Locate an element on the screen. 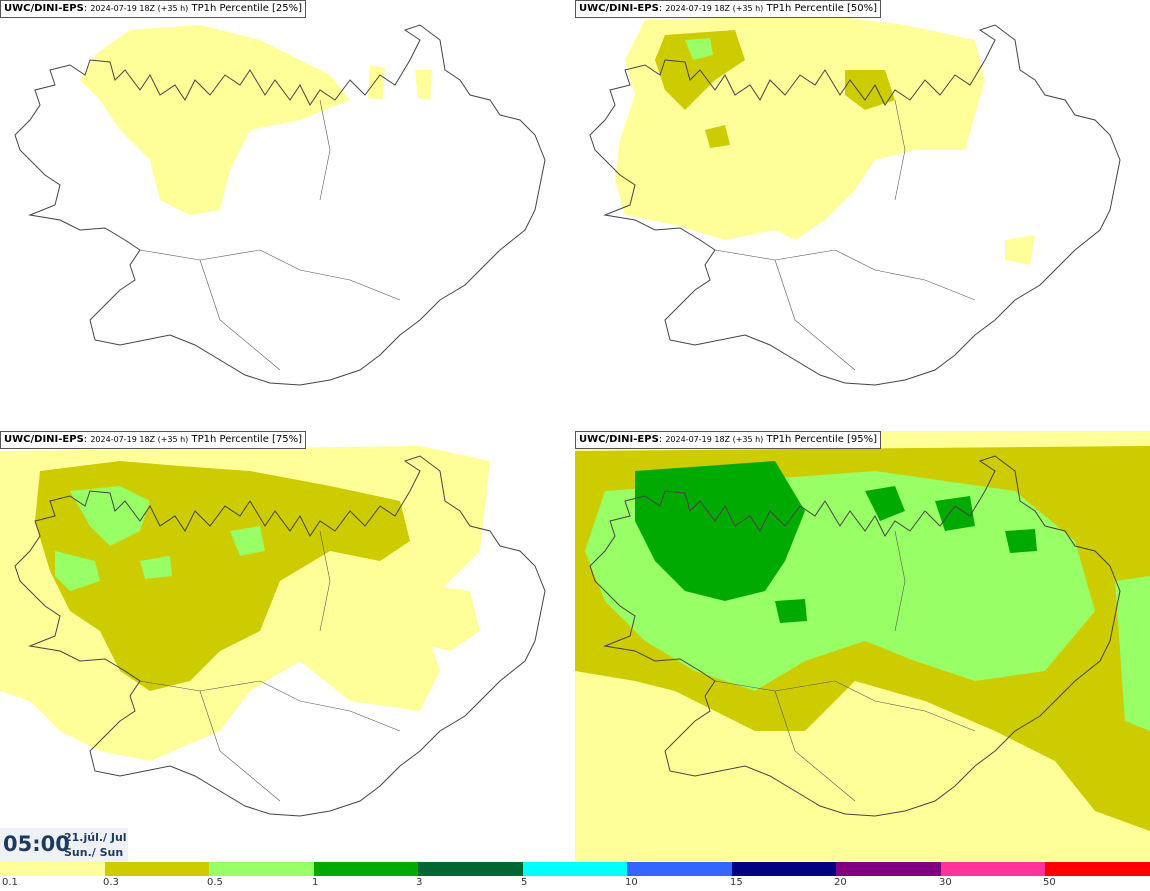  color-legend is located at coordinates (575, 869).